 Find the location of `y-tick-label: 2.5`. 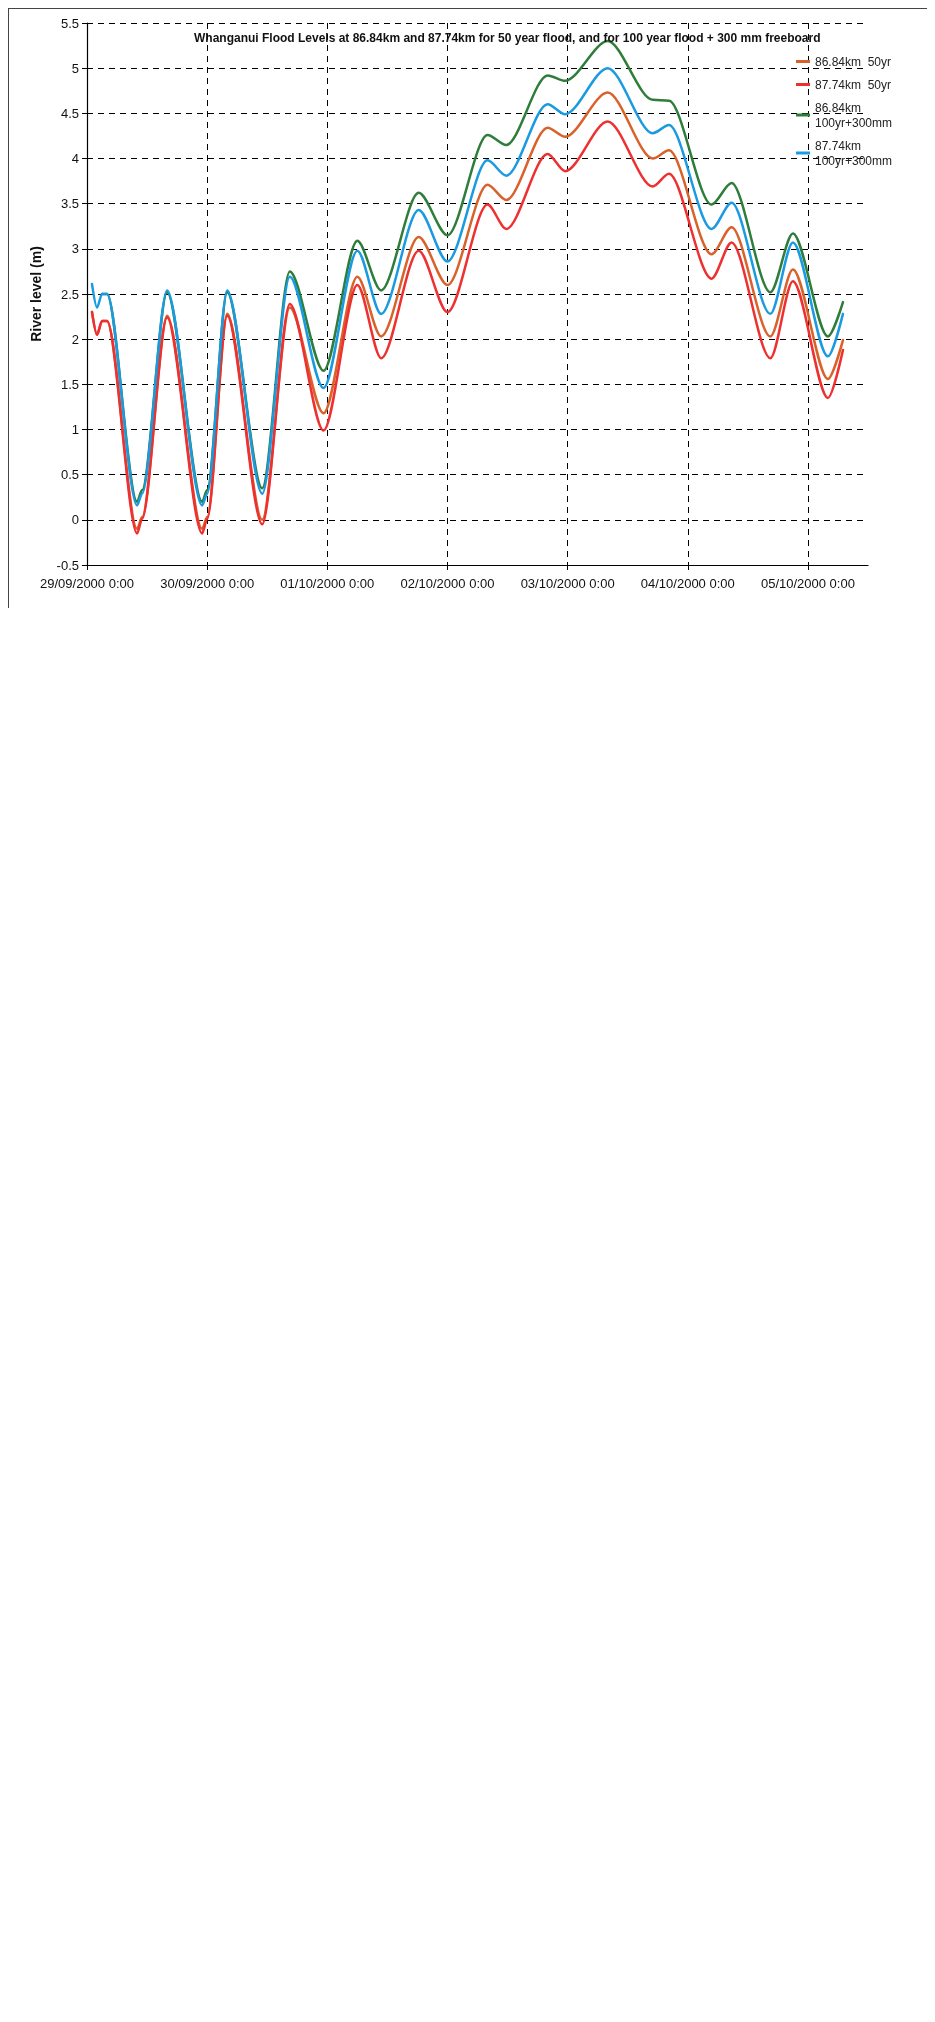

y-tick-label: 2.5 is located at coordinates (69, 294).